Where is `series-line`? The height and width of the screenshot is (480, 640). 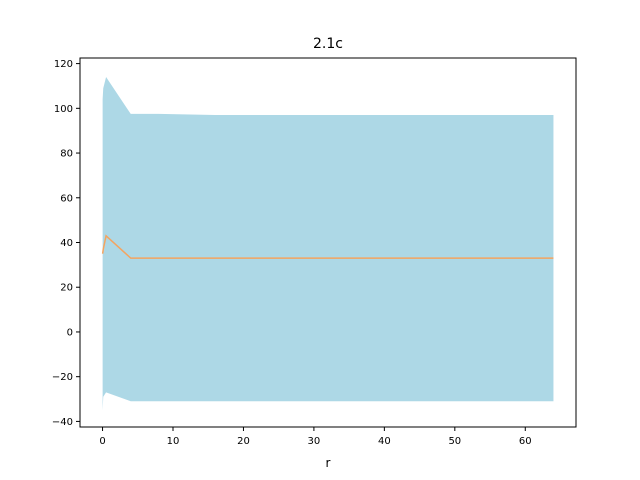
series-line is located at coordinates (327, 246).